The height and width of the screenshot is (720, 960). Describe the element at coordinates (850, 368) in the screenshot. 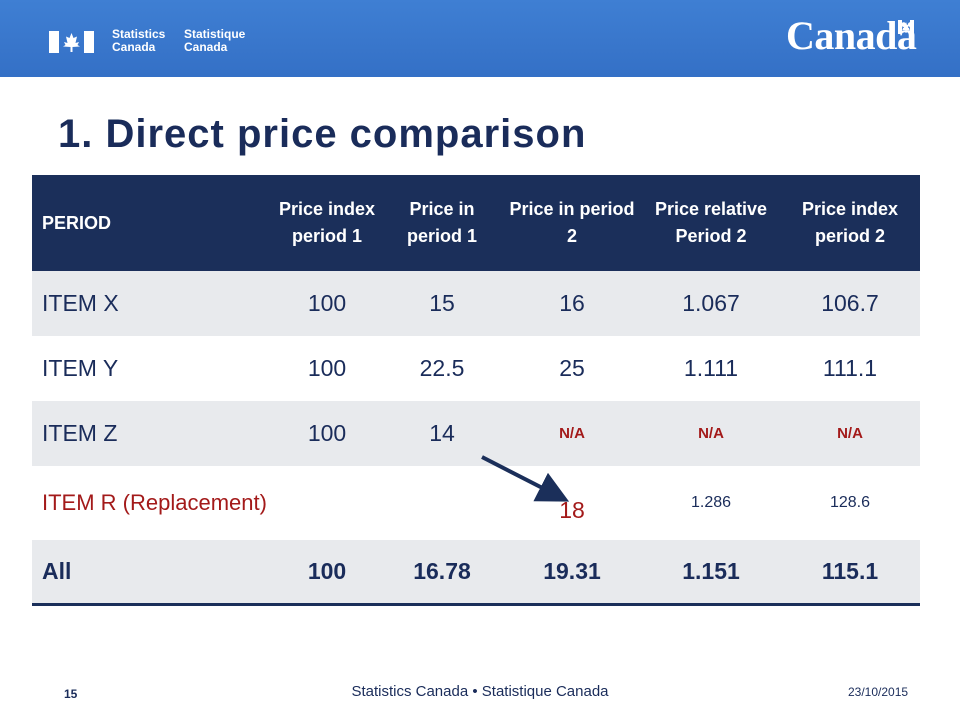

I see `cell: 111.1` at that location.